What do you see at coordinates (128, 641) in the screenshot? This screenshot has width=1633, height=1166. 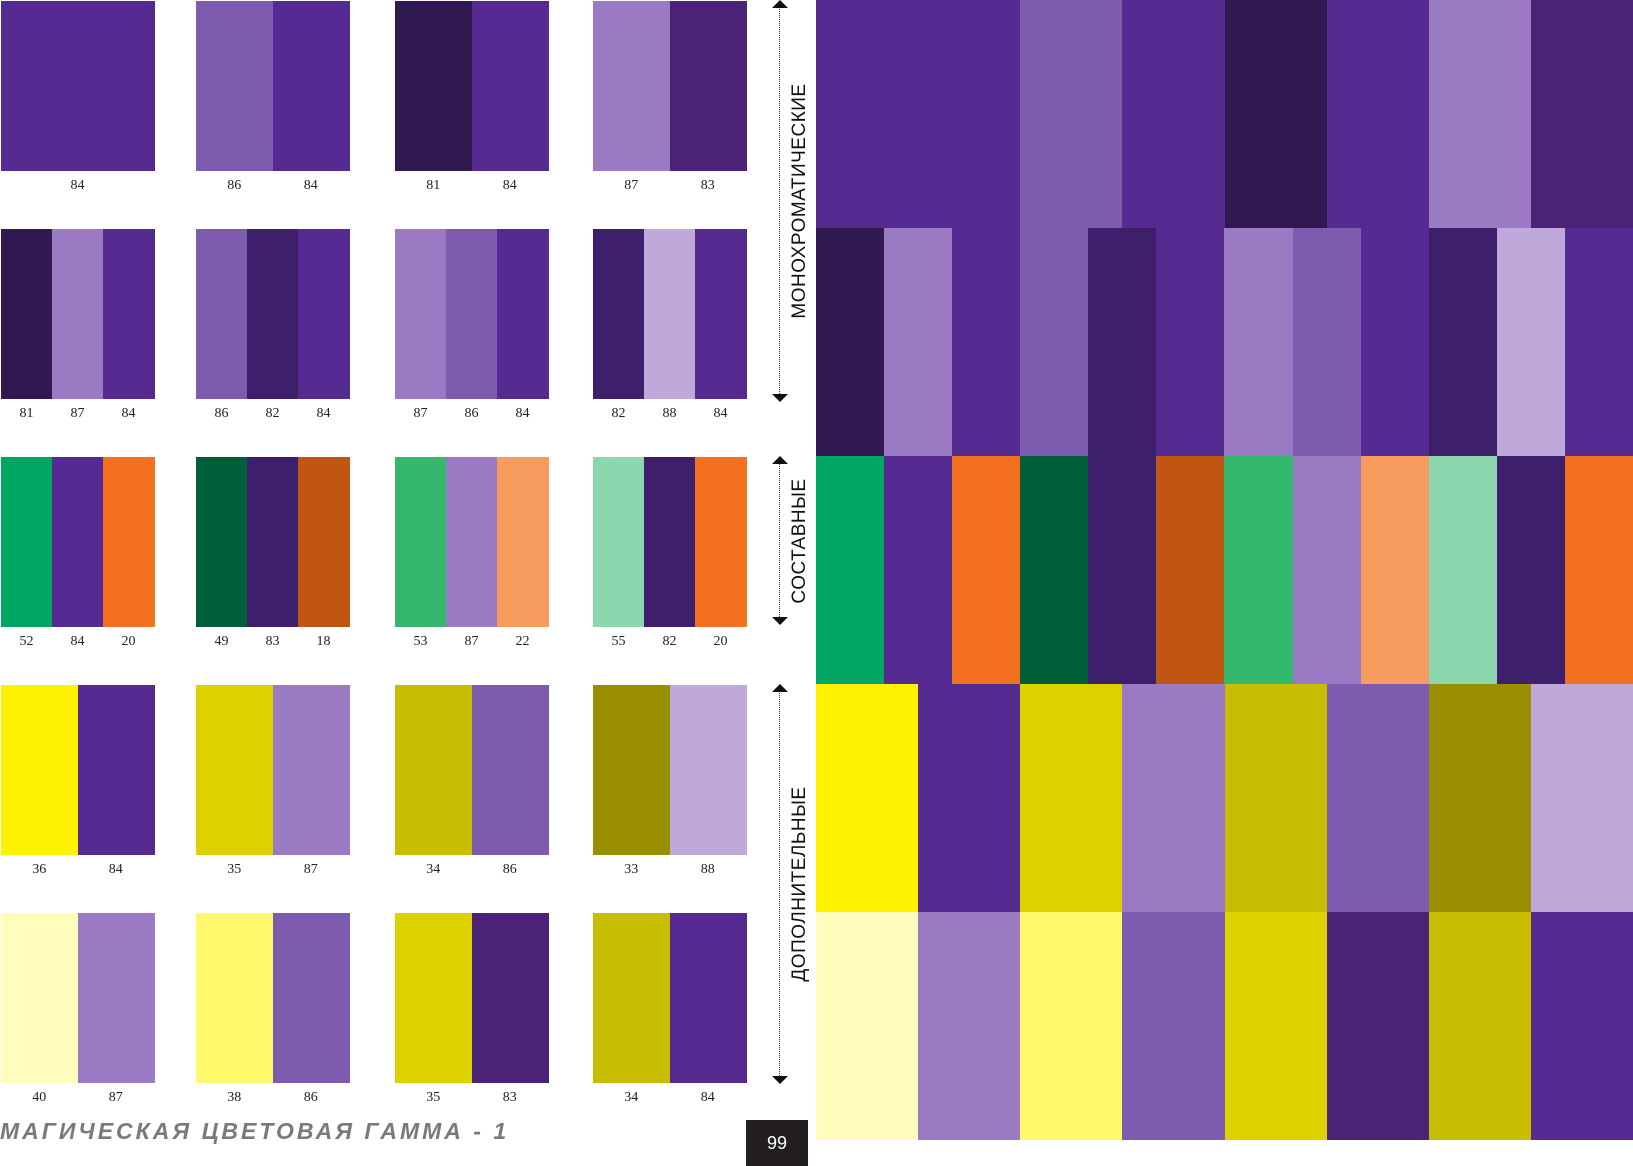 I see `swatch-code-label: 20` at bounding box center [128, 641].